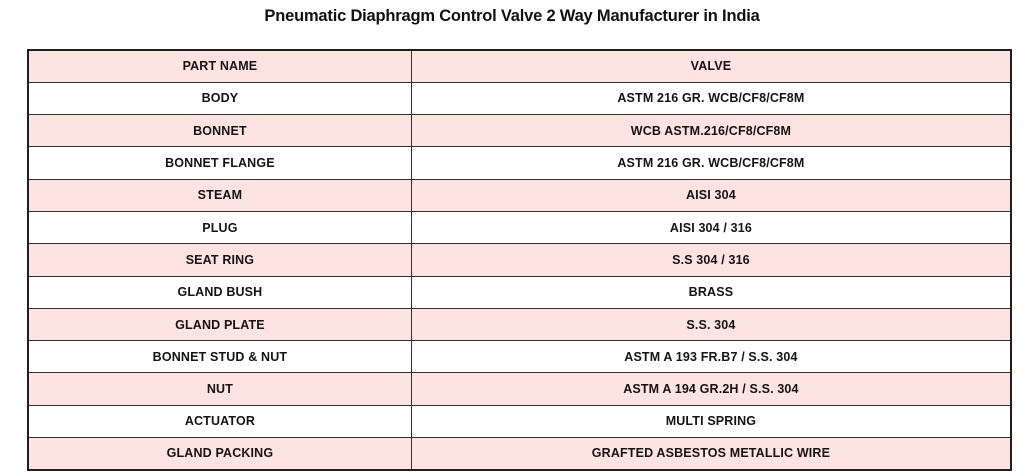 The height and width of the screenshot is (474, 1024). Describe the element at coordinates (711, 454) in the screenshot. I see `valve-cell: GRAFTED ASBESTOS METALLIC WIRE` at that location.